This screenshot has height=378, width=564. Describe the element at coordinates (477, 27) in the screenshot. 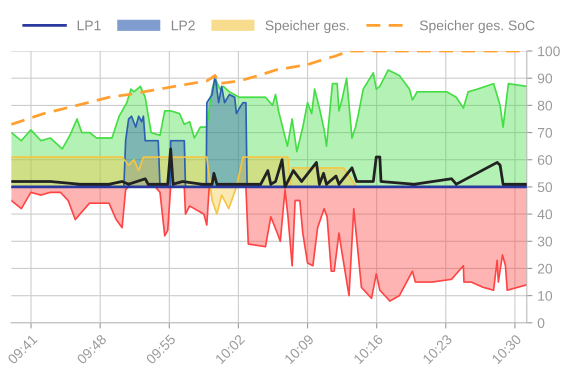

I see `legend-label: Speicher ges. SoC` at that location.